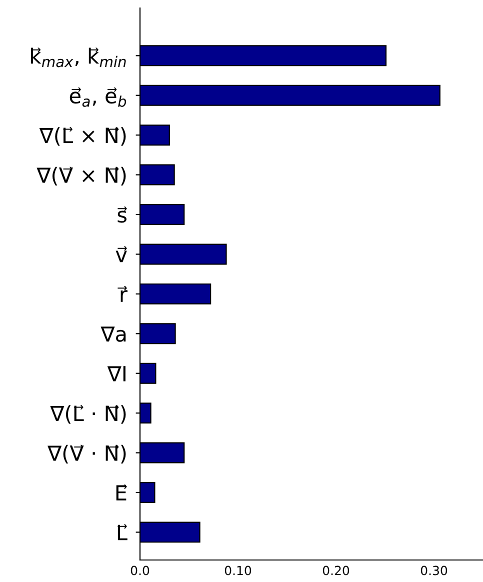  Describe the element at coordinates (88, 414) in the screenshot. I see `y-tick-label: ∇(L⃗ · N⃗)` at that location.